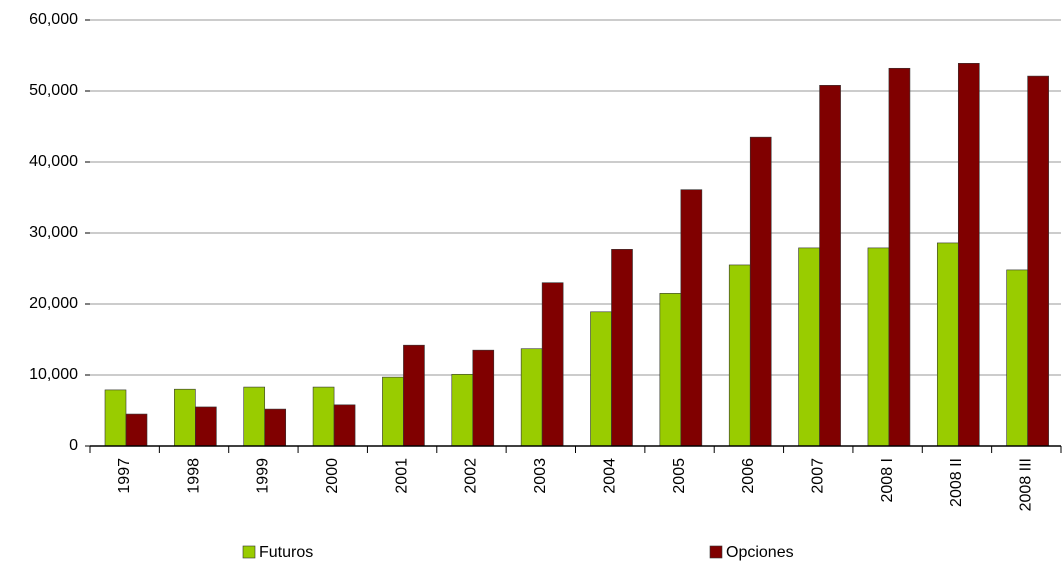 The width and height of the screenshot is (1062, 565). What do you see at coordinates (887, 480) in the screenshot?
I see `x-tick-label: 2008 I` at bounding box center [887, 480].